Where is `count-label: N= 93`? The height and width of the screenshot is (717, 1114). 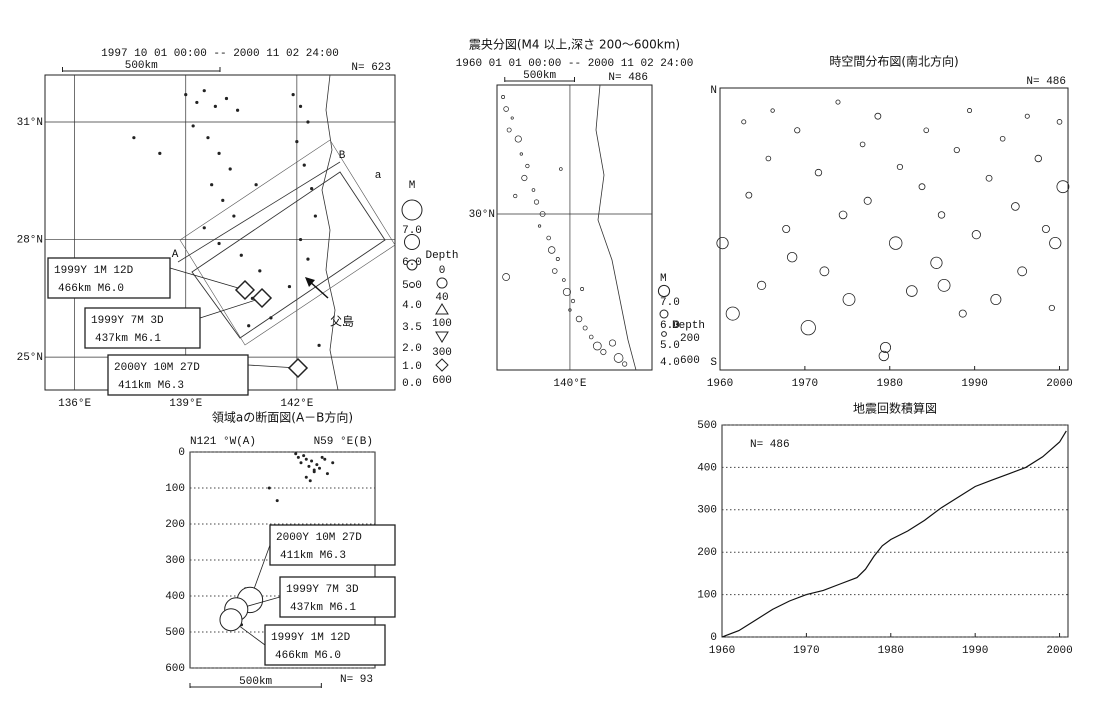
count-label: N= 93 is located at coordinates (356, 680).